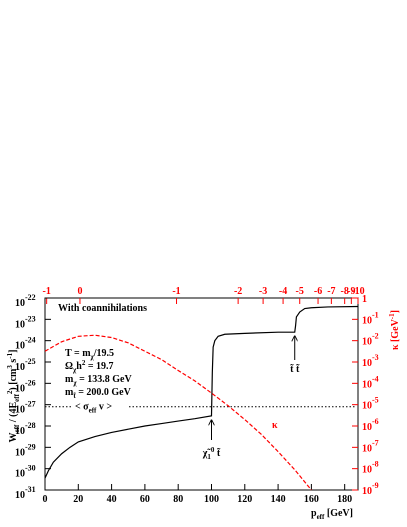 The height and width of the screenshot is (527, 407). I want to click on top-tick-label: -2, so click(238, 291).